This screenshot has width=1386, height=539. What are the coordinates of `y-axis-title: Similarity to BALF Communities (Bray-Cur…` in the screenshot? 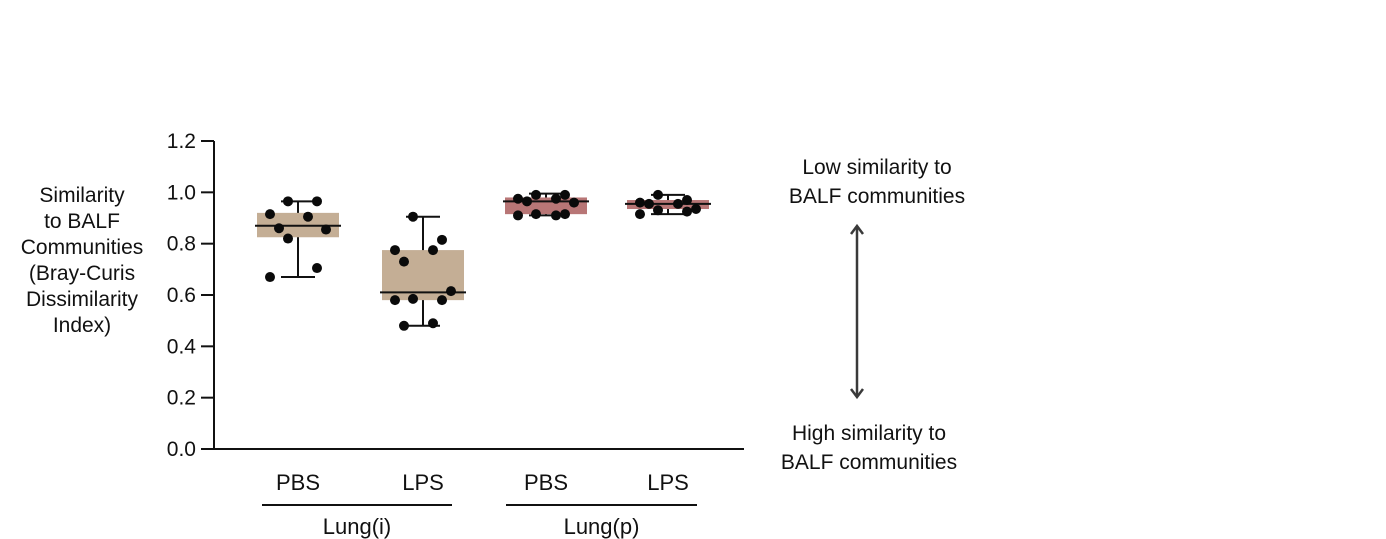 It's located at (82, 261).